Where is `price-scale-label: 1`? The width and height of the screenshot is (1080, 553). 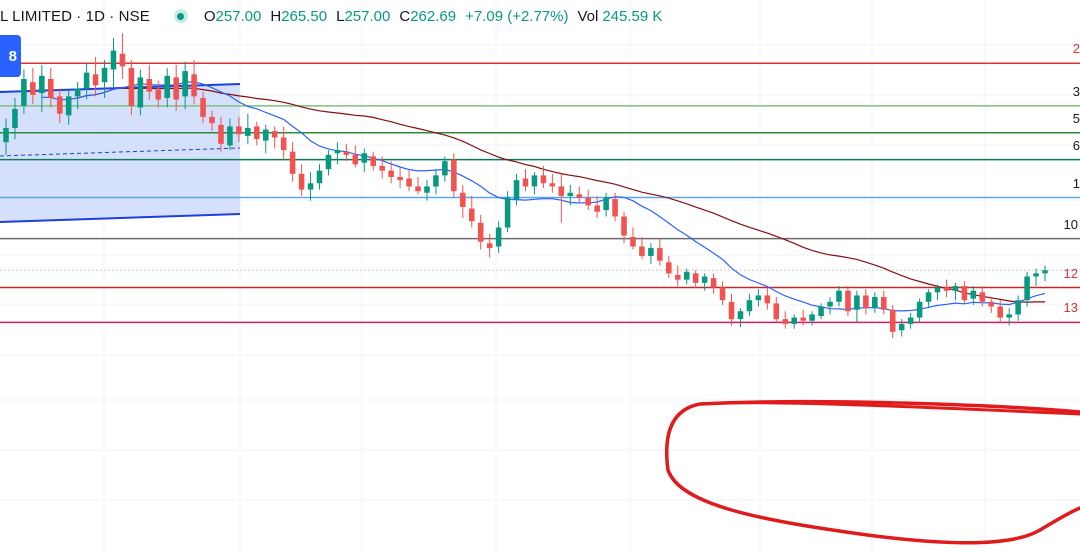 price-scale-label: 1 is located at coordinates (1076, 183).